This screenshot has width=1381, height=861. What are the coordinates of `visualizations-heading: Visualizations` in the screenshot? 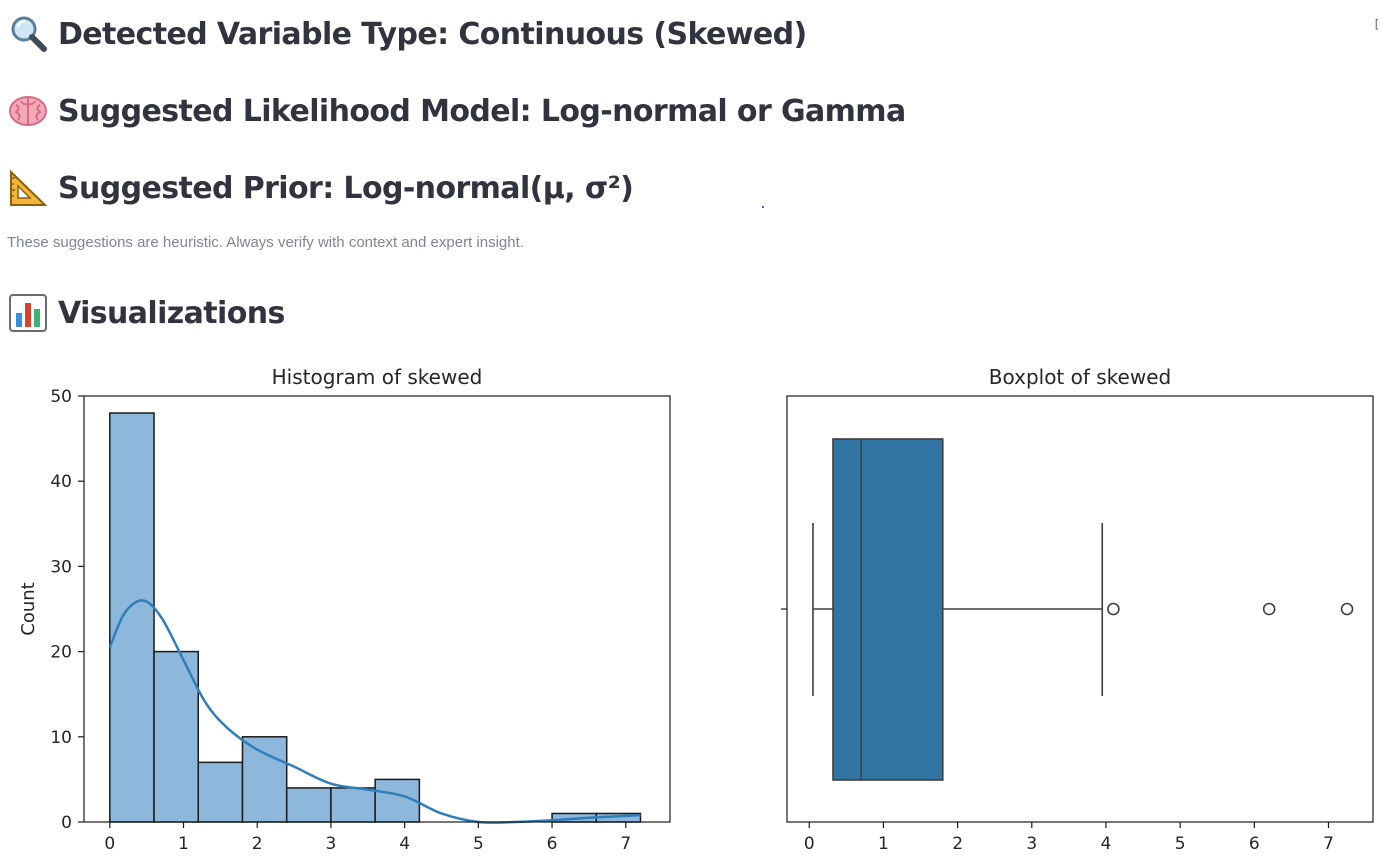 It's located at (146, 313).